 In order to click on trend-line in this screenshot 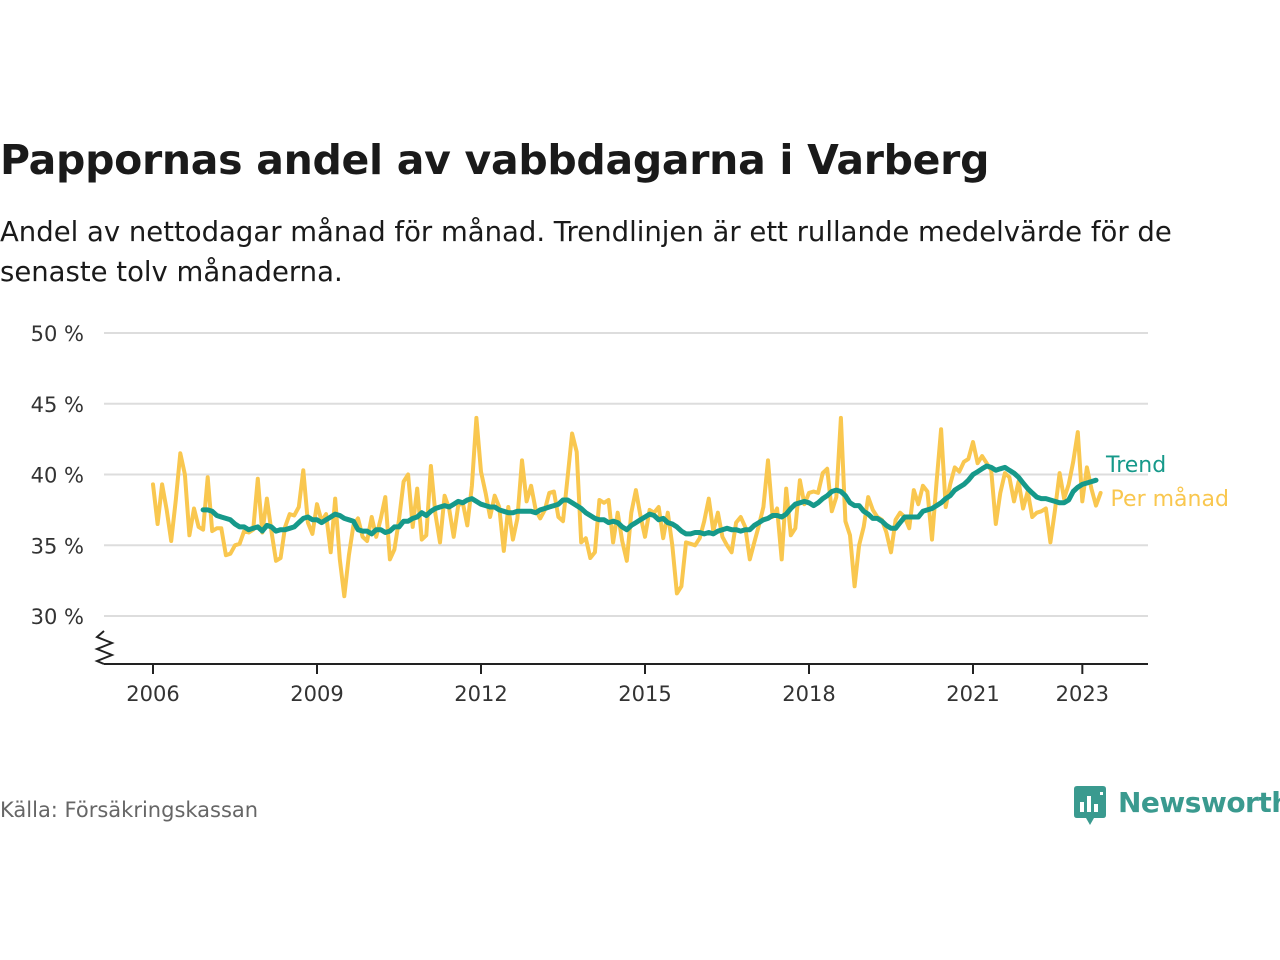, I will do `click(649, 500)`.